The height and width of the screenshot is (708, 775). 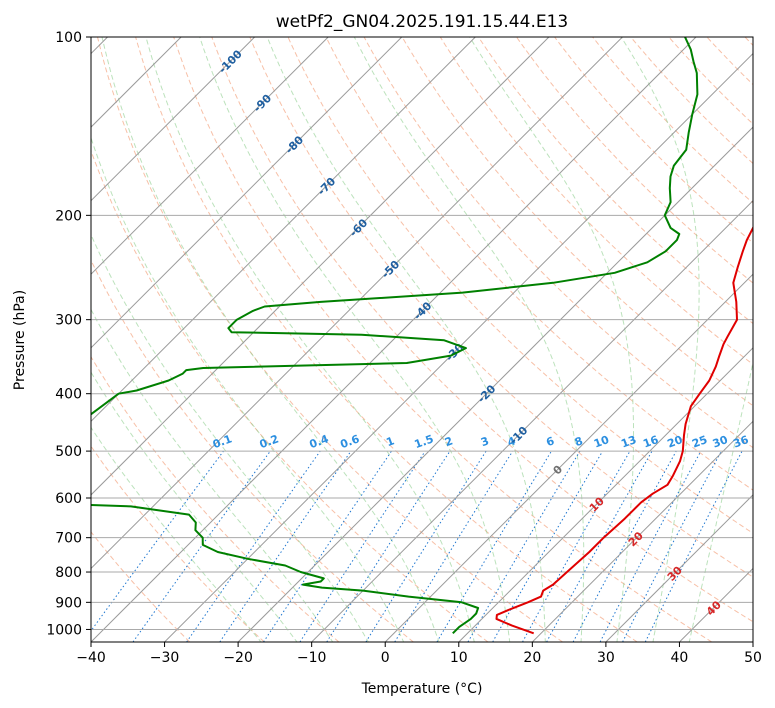 I want to click on y-tick-label: 400, so click(x=68, y=395).